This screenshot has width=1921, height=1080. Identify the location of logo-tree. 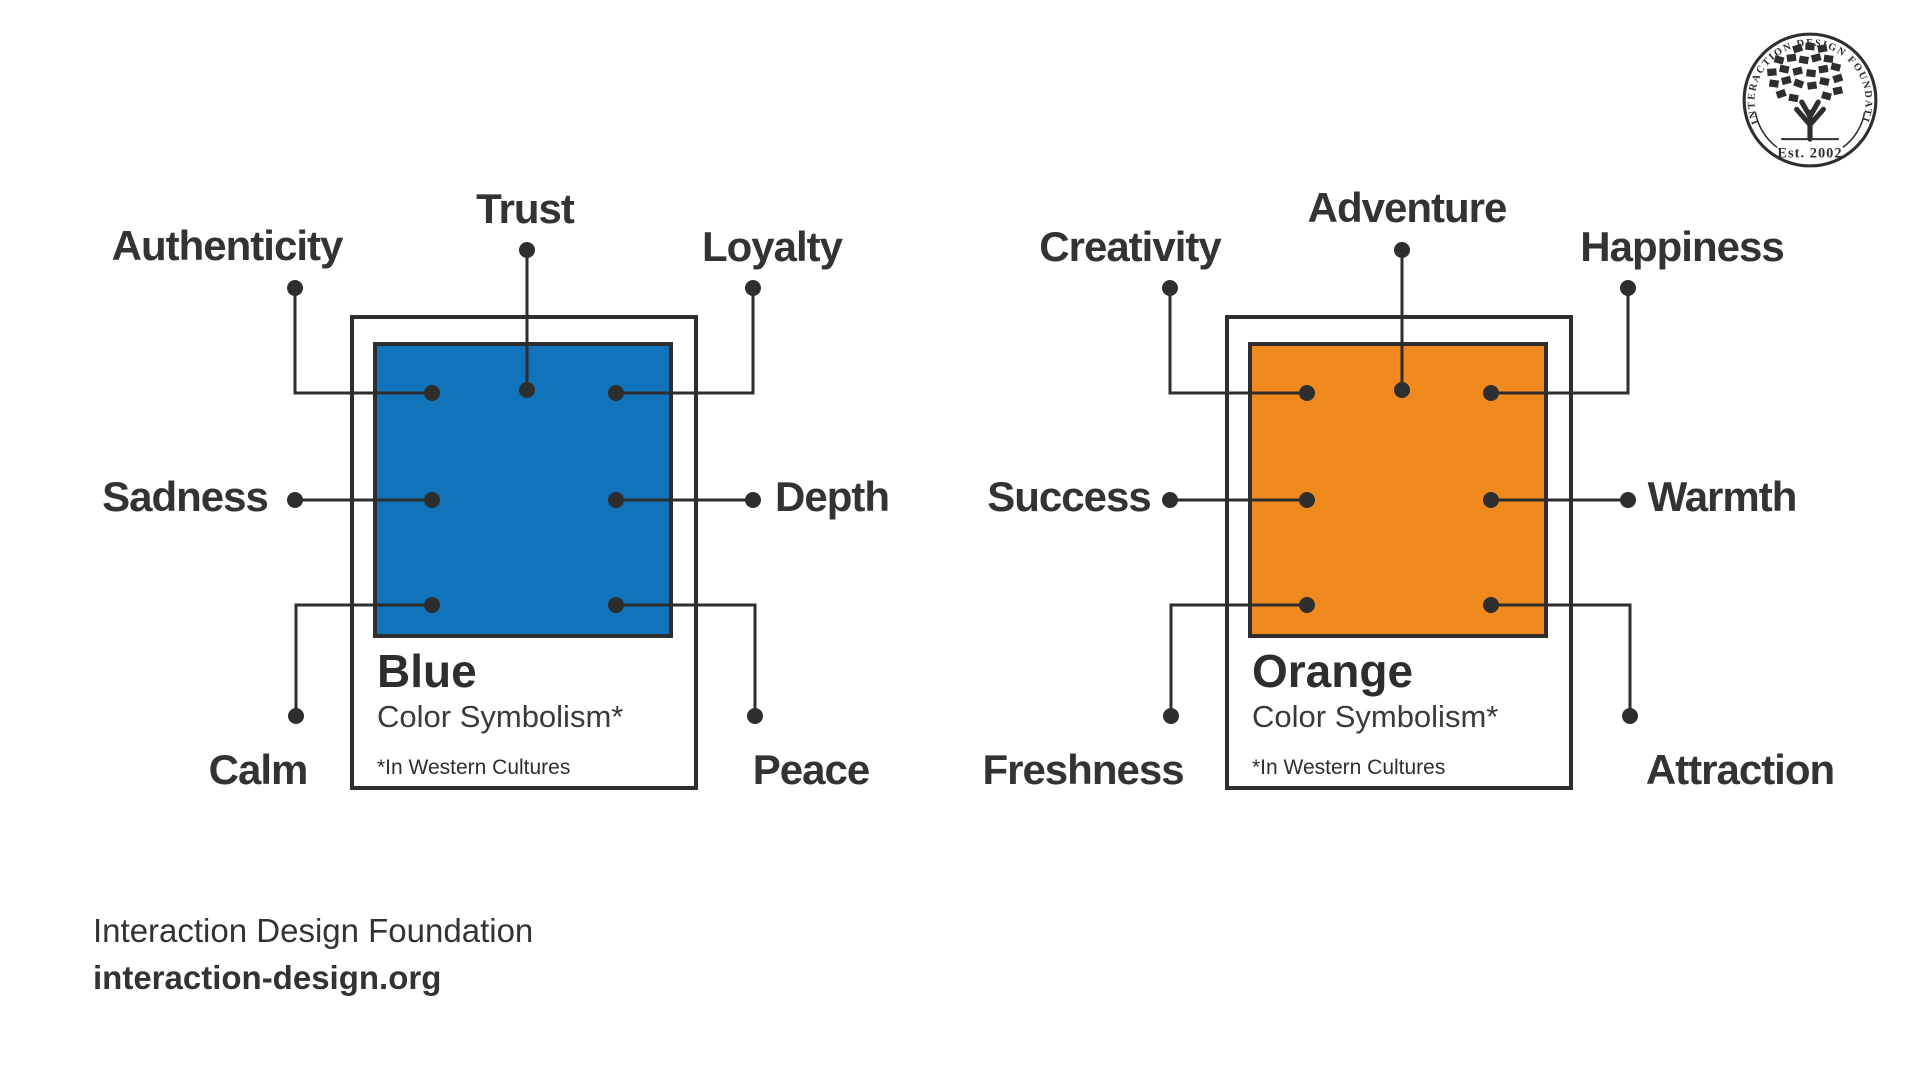
(1805, 92).